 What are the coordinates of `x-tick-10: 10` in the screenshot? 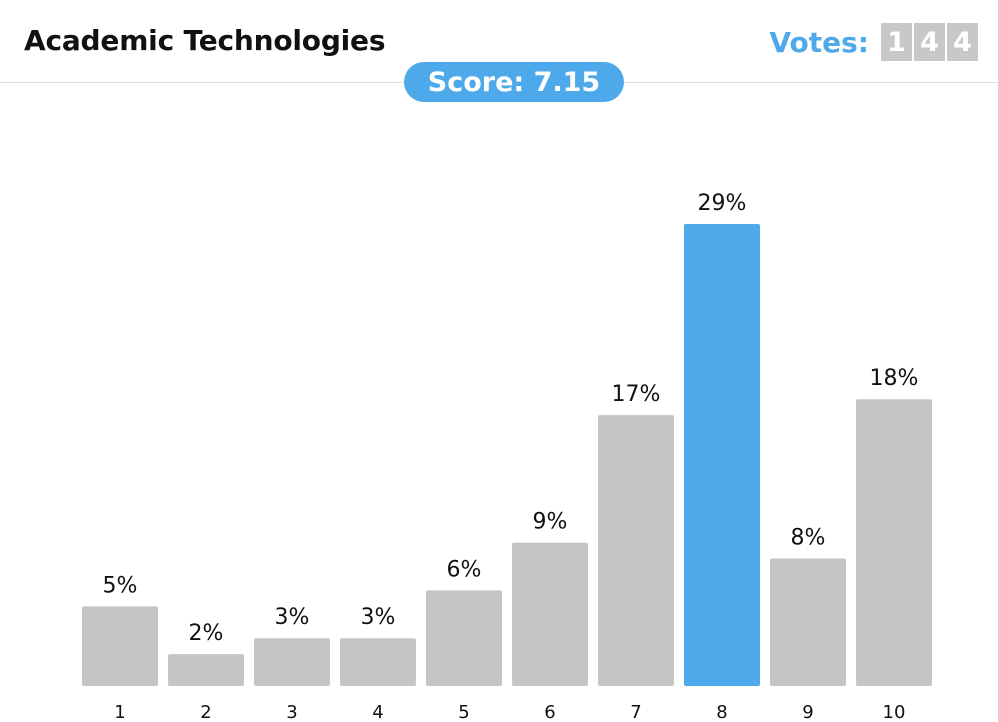 It's located at (894, 712).